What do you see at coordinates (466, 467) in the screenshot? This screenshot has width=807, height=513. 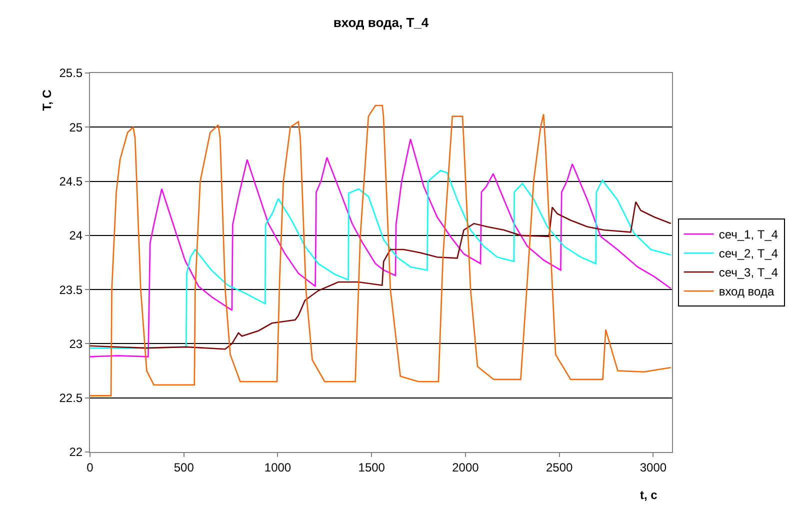 I see `x-tick-label: 2000` at bounding box center [466, 467].